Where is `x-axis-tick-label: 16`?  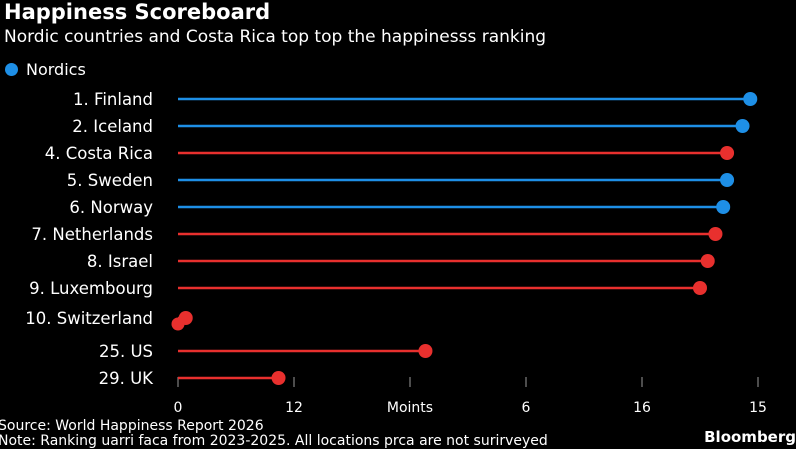 x-axis-tick-label: 16 is located at coordinates (642, 408).